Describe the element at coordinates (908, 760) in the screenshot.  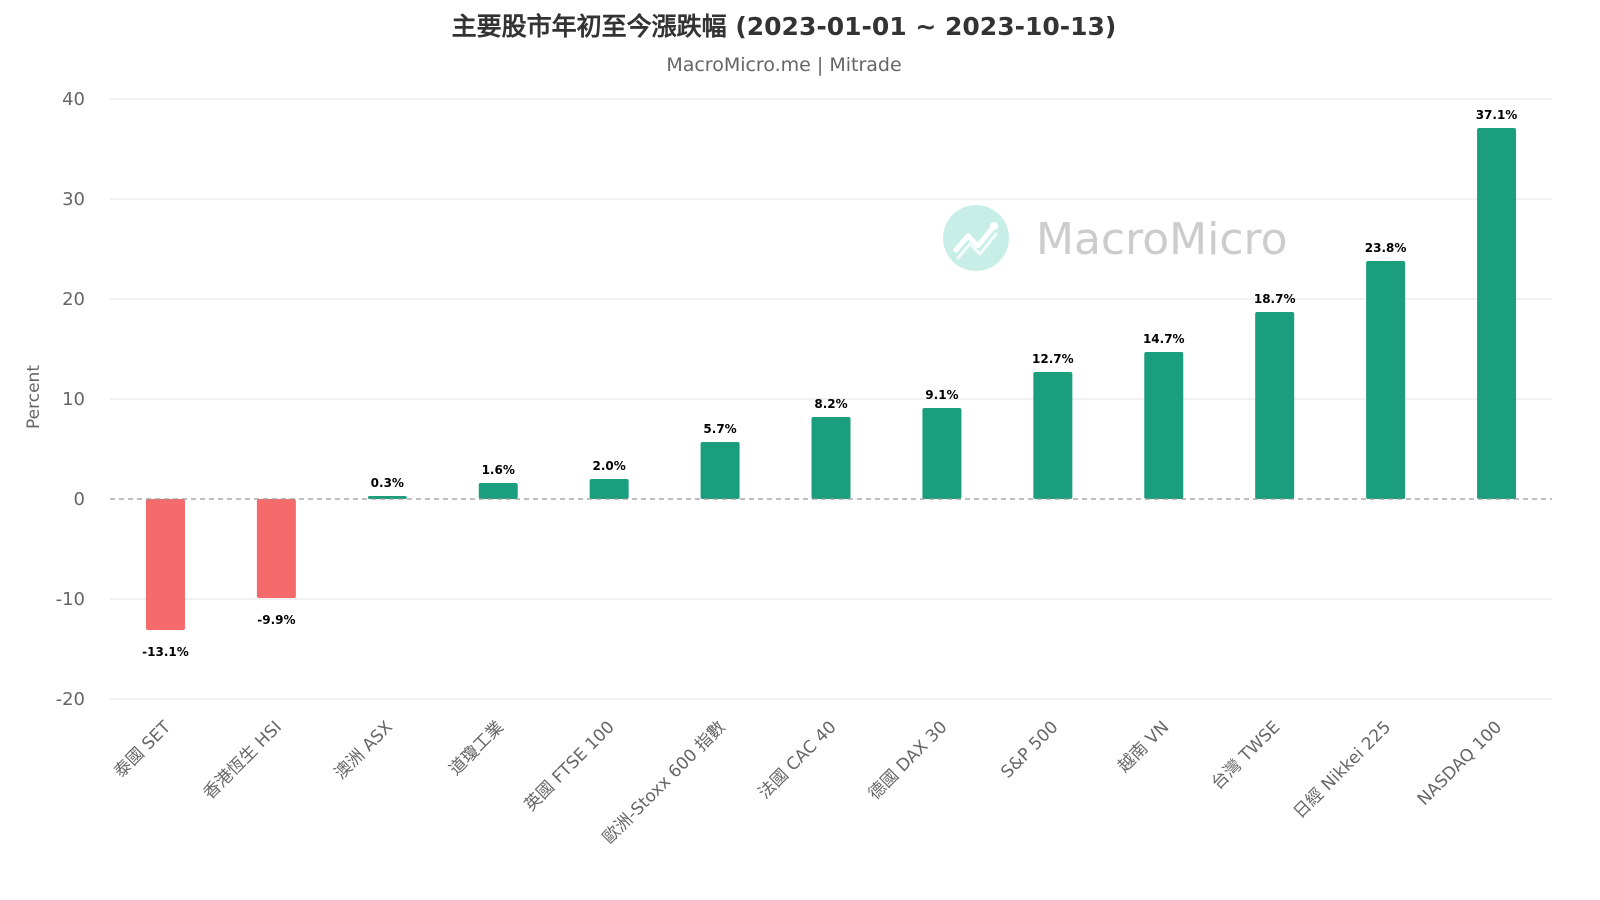
I see `x-tick-label: 德國 DAX 30` at that location.